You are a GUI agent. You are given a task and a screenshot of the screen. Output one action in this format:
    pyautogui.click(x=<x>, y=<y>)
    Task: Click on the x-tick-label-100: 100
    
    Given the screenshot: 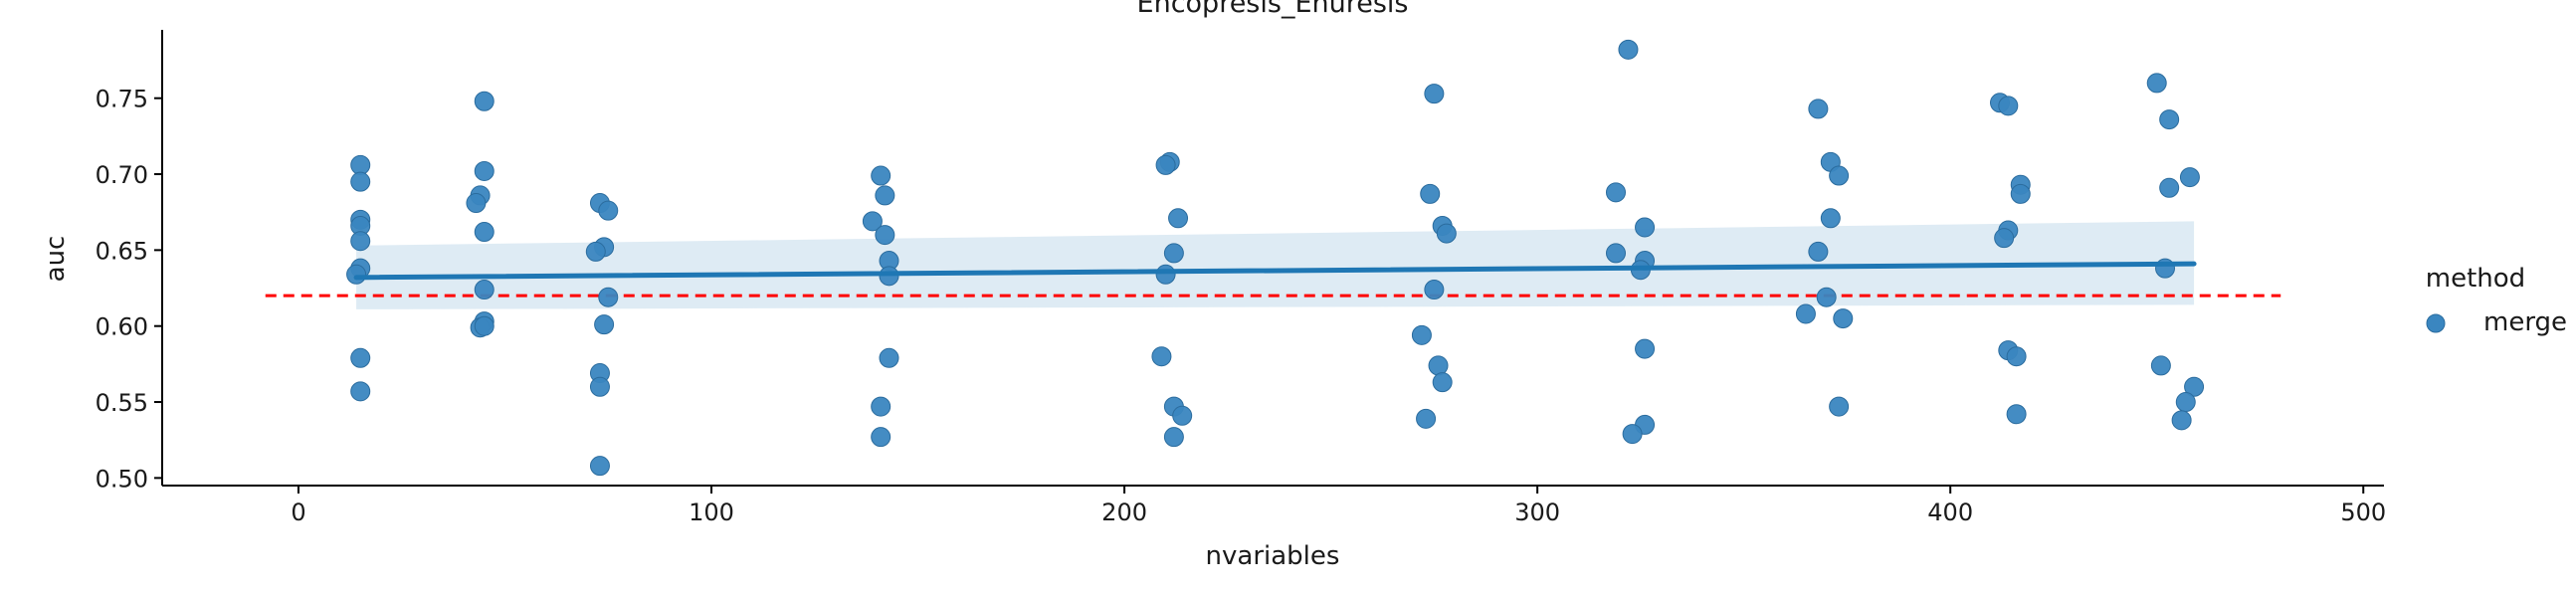 What is the action you would take?
    pyautogui.click(x=711, y=512)
    